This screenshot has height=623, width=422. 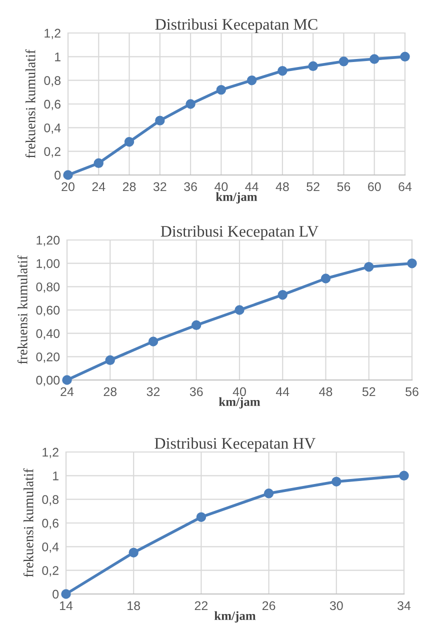 I want to click on x-tick-label: 34, so click(x=404, y=605).